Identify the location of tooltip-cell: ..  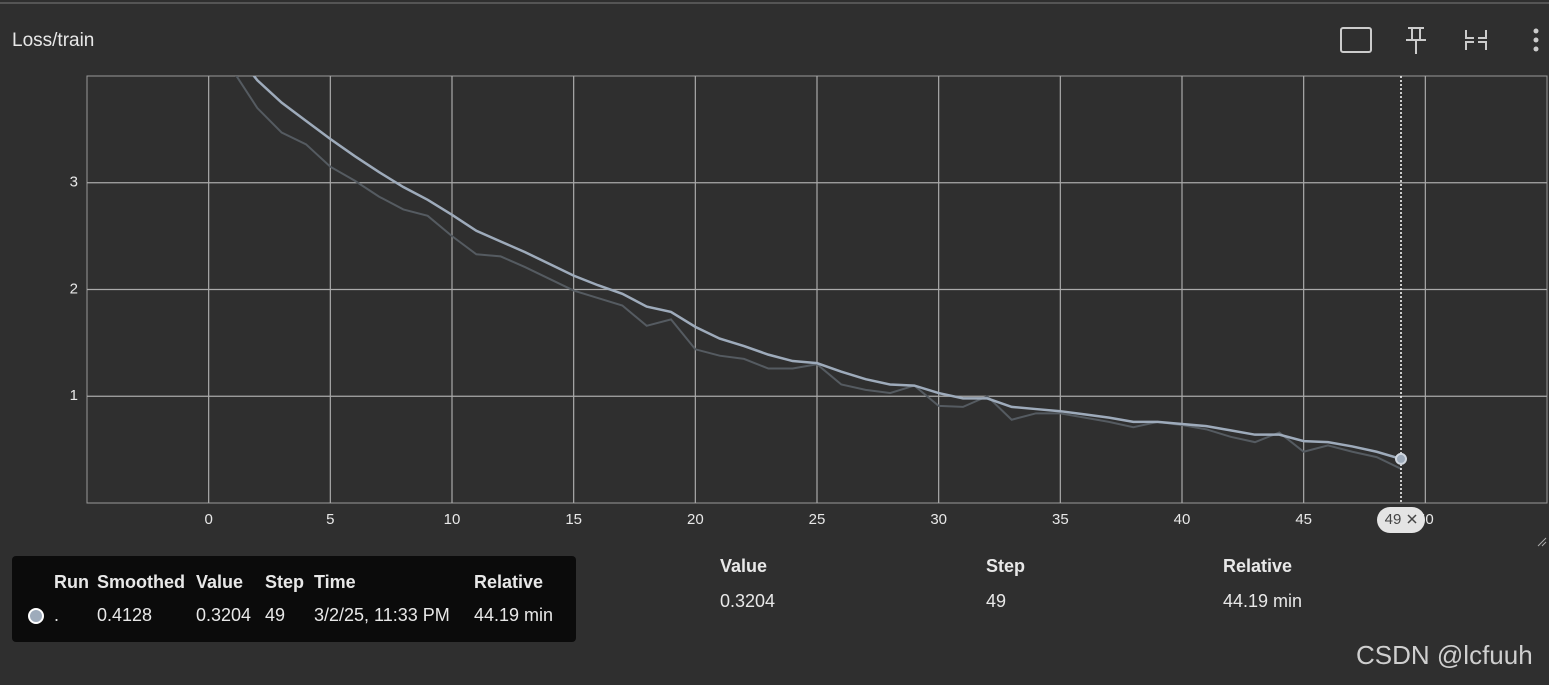
(56, 615).